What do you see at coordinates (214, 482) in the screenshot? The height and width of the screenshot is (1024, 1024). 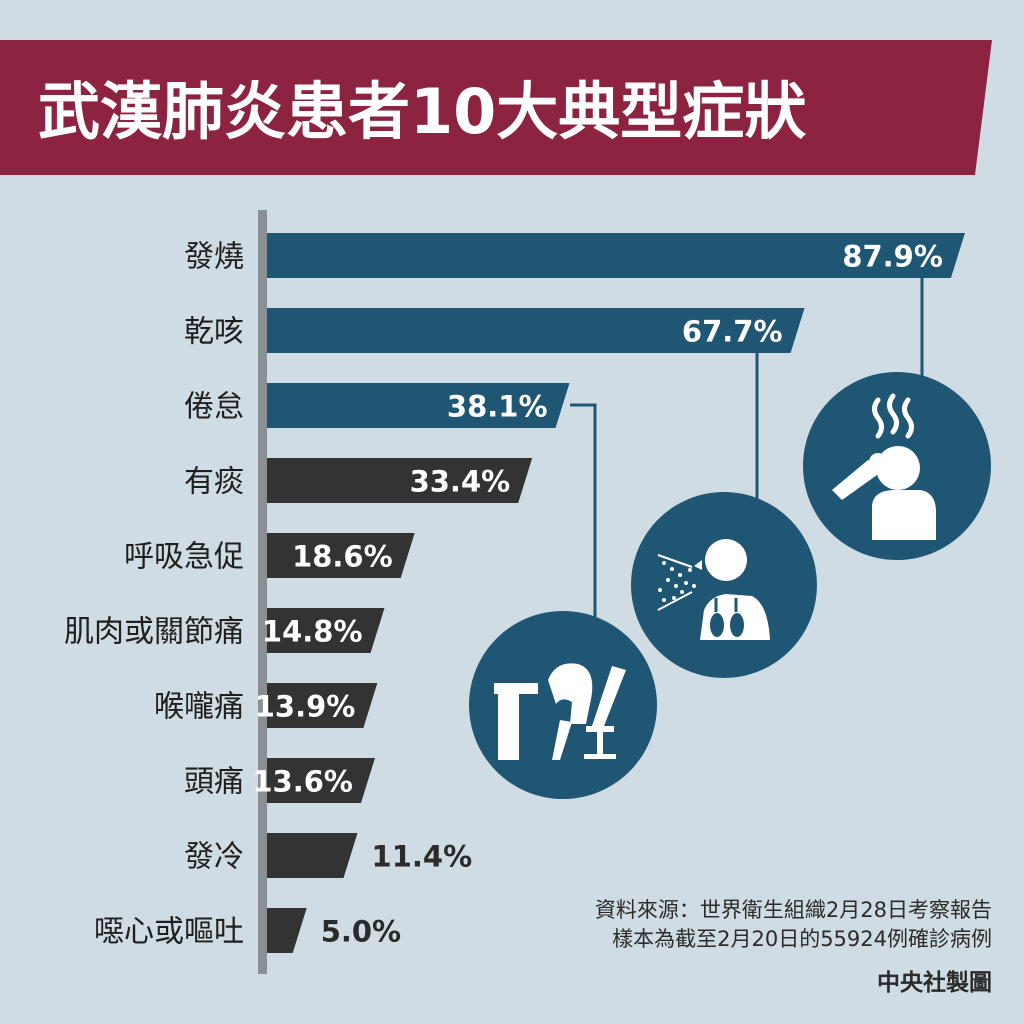 I see `category-label: 有痰` at bounding box center [214, 482].